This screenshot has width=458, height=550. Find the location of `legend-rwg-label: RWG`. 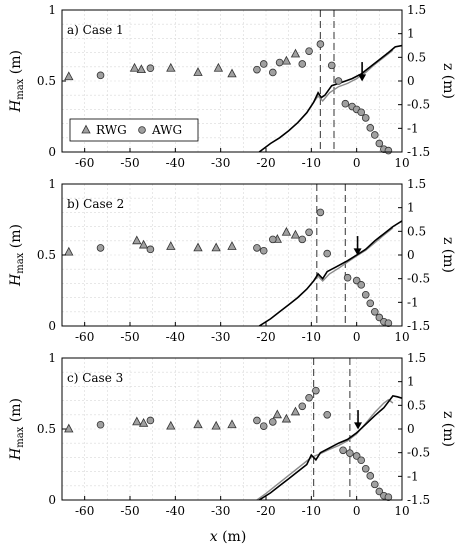

legend-rwg-label: RWG is located at coordinates (111, 130).